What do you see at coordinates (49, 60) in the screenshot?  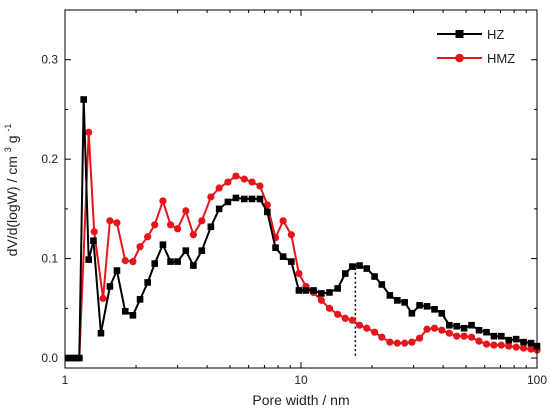 I see `y-tick-label: 0.3` at bounding box center [49, 60].